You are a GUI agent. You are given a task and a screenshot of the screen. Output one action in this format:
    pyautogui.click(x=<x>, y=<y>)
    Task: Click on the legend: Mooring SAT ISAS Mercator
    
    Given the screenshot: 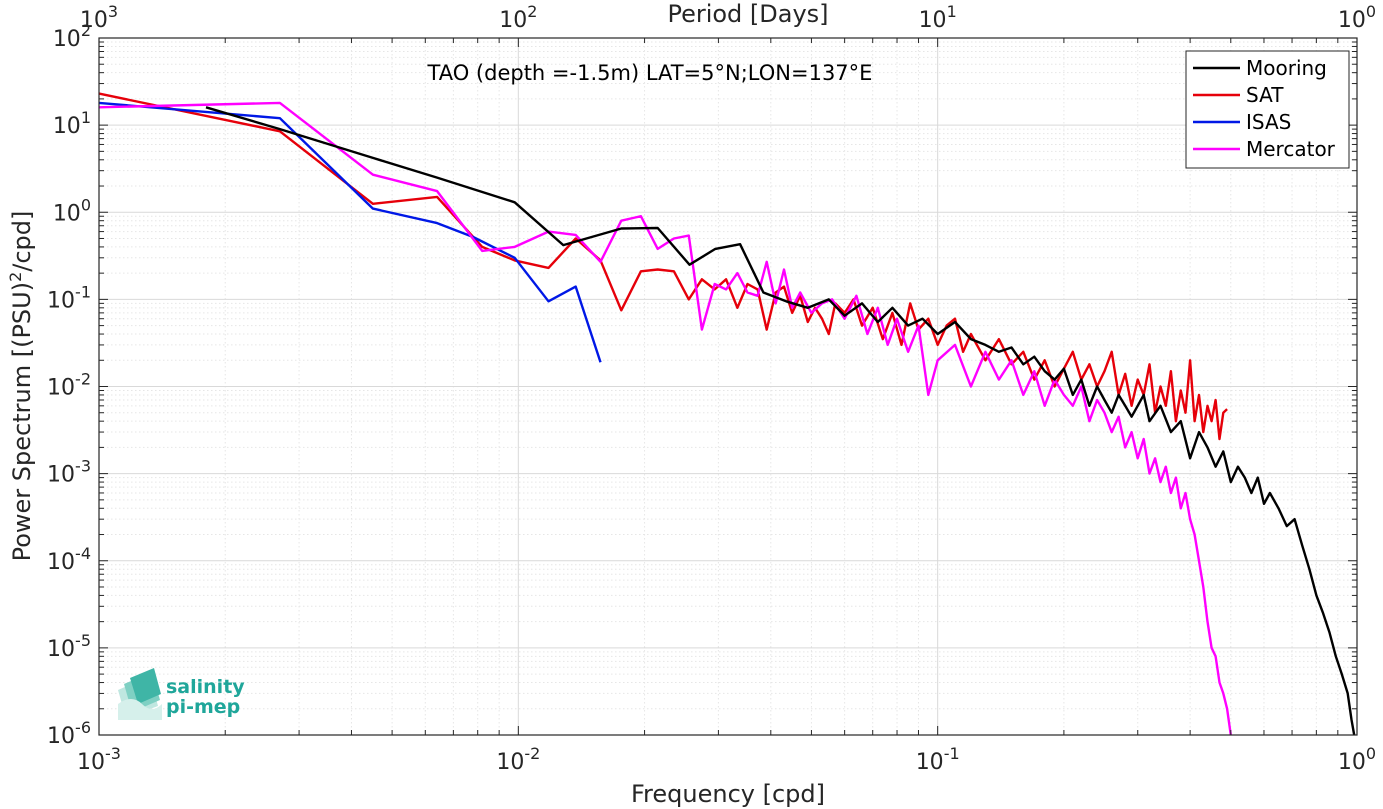 What is the action you would take?
    pyautogui.click(x=1267, y=109)
    